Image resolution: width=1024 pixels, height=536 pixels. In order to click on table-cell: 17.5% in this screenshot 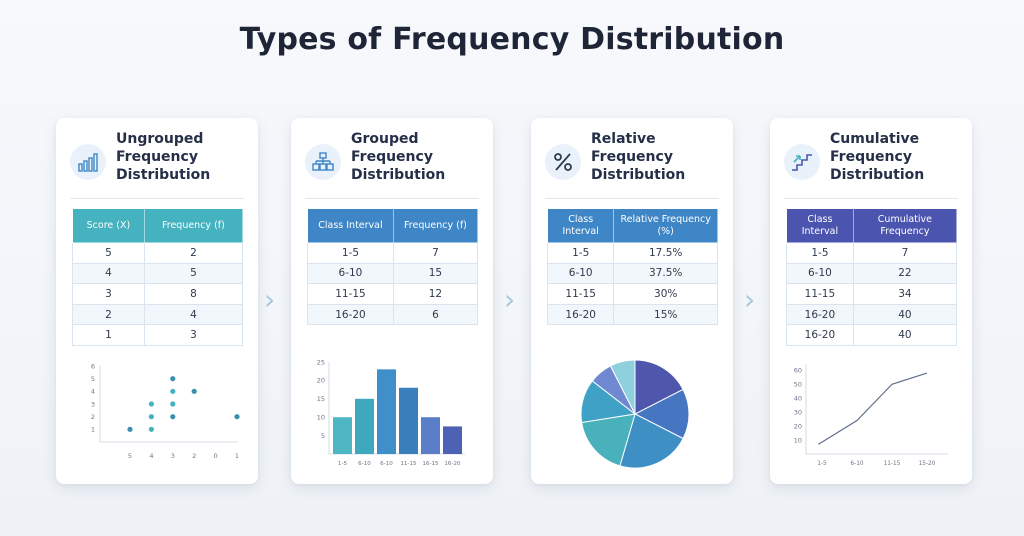, I will do `click(665, 253)`.